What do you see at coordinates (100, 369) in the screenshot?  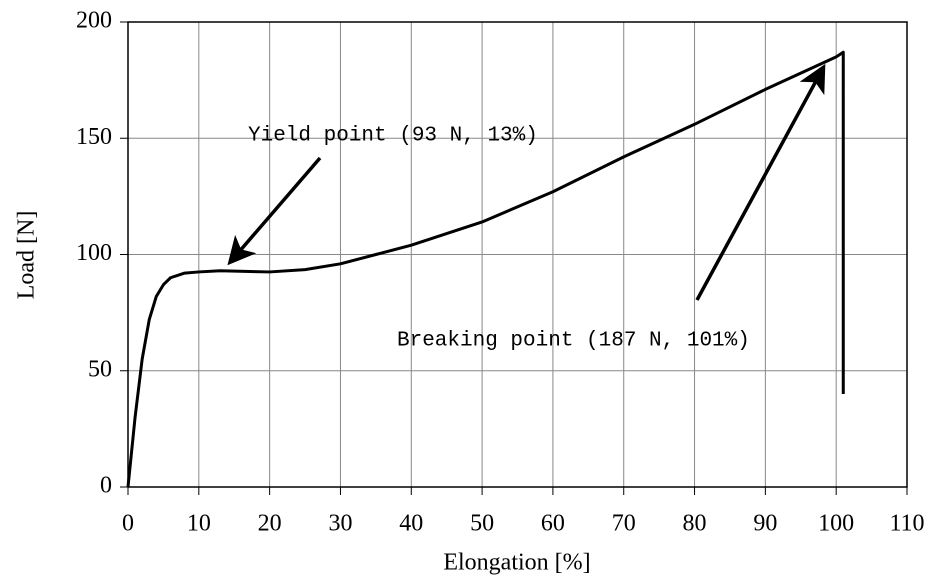 I see `y-tick-label: 50` at bounding box center [100, 369].